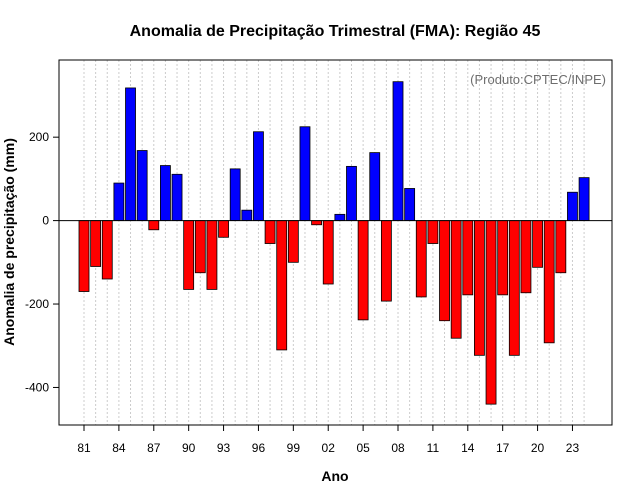 The height and width of the screenshot is (500, 640). What do you see at coordinates (433, 448) in the screenshot?
I see `x-tick-label: 11` at bounding box center [433, 448].